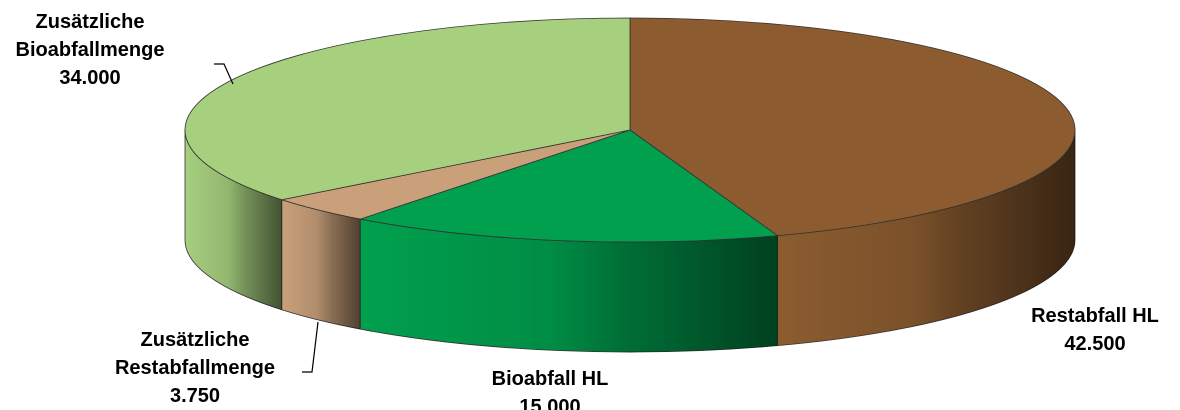 The width and height of the screenshot is (1180, 410). Describe the element at coordinates (195, 354) in the screenshot. I see `category-name: Zusätzliche Restabfallmenge` at that location.